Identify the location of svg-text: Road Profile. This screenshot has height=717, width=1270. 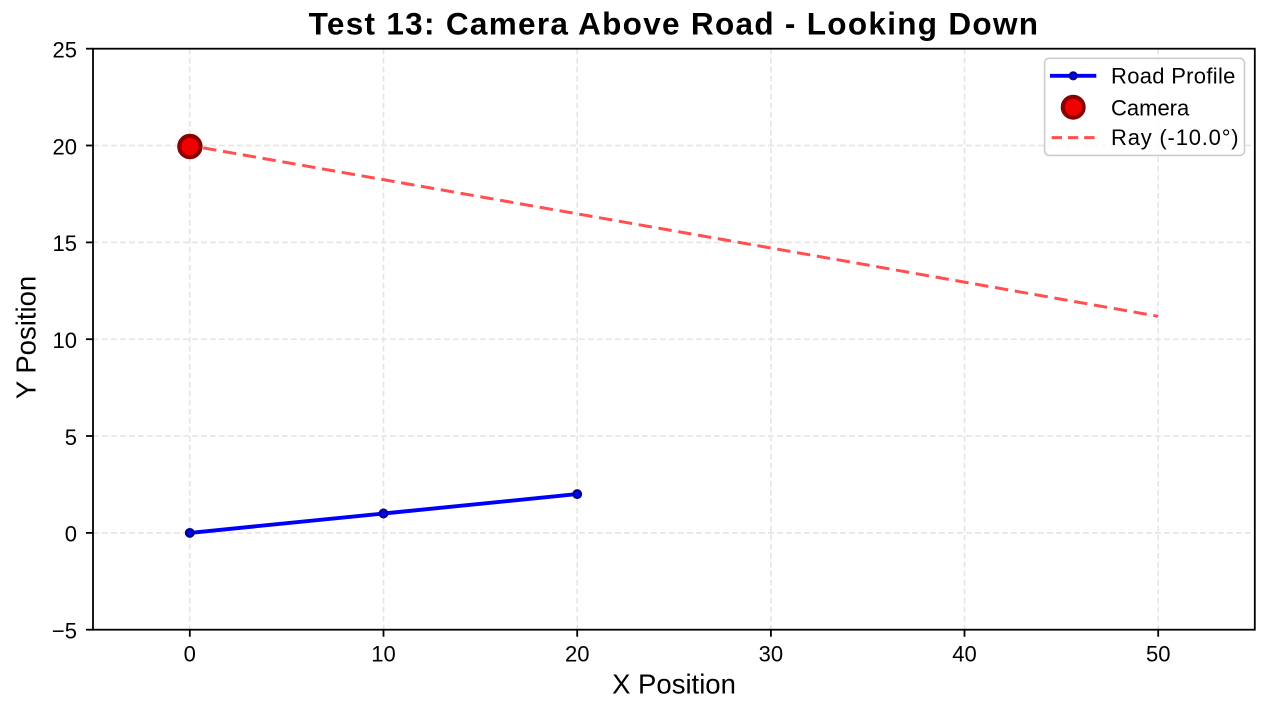
(1173, 75).